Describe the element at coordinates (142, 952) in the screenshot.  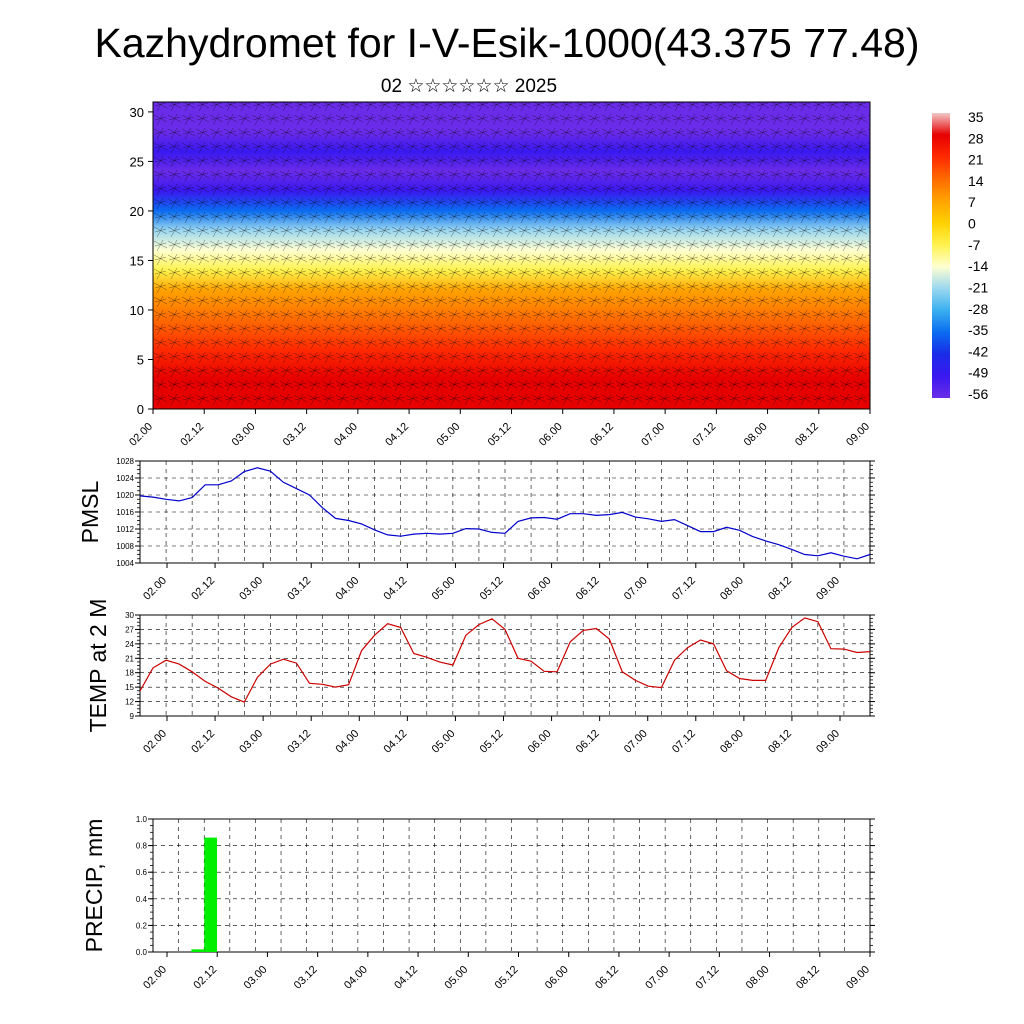
I see `y-tick-label: 0.0` at that location.